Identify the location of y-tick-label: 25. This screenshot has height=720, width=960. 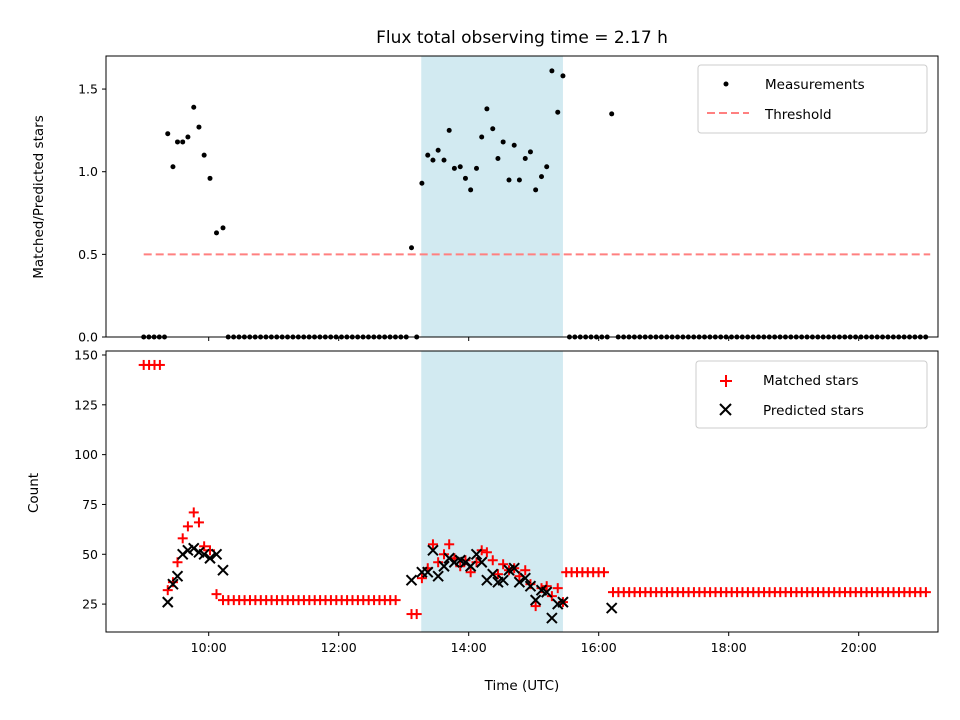
(90, 604).